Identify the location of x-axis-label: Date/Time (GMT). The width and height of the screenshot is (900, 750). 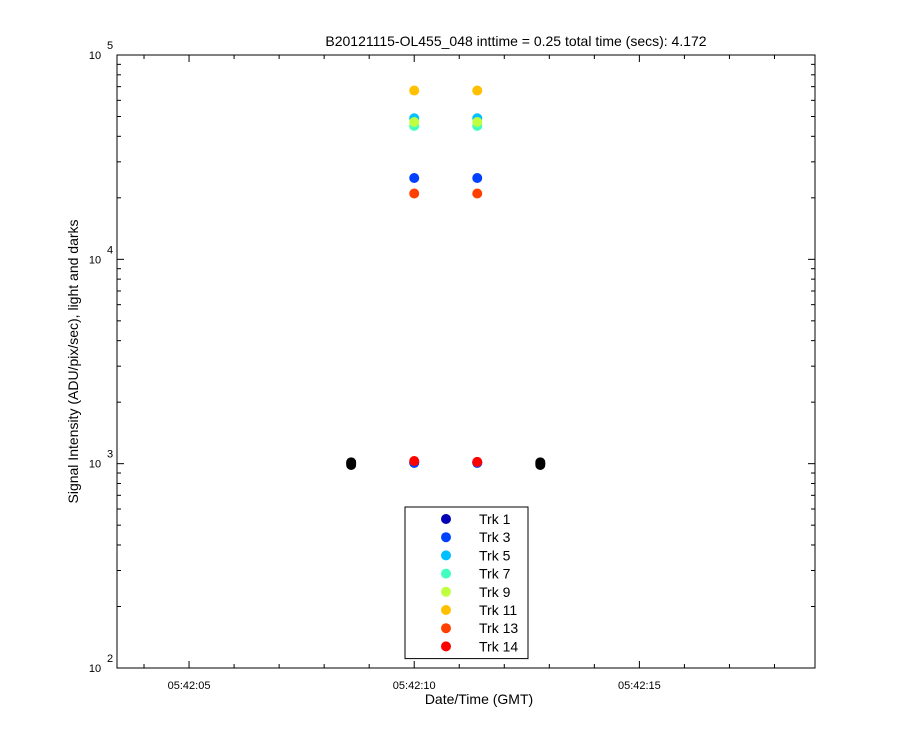
(479, 699).